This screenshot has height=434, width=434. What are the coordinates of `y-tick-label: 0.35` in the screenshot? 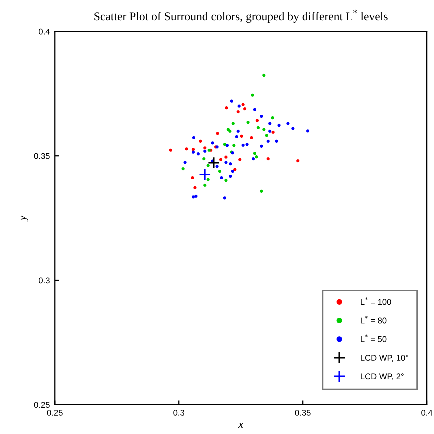 It's located at (42, 156).